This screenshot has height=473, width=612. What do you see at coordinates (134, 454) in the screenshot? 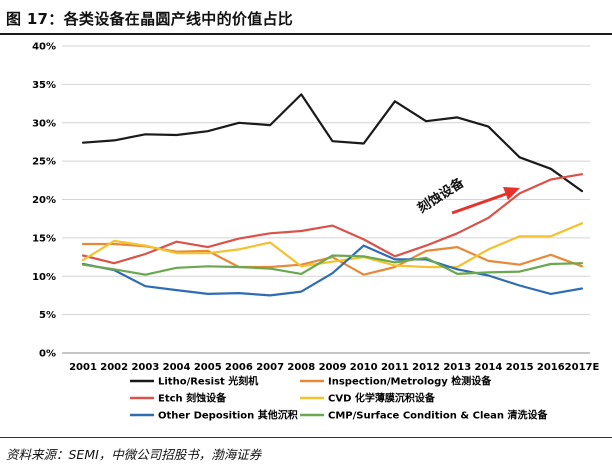
I see `source-note: 资料来源：SEMI，中微公司招股书，渤海证券` at bounding box center [134, 454].